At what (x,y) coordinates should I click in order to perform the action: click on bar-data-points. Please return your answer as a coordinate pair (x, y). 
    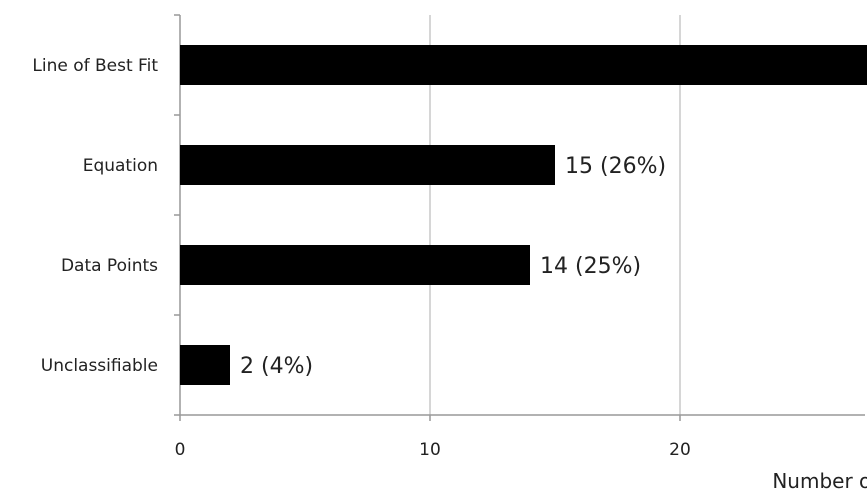
    Looking at the image, I should click on (355, 265).